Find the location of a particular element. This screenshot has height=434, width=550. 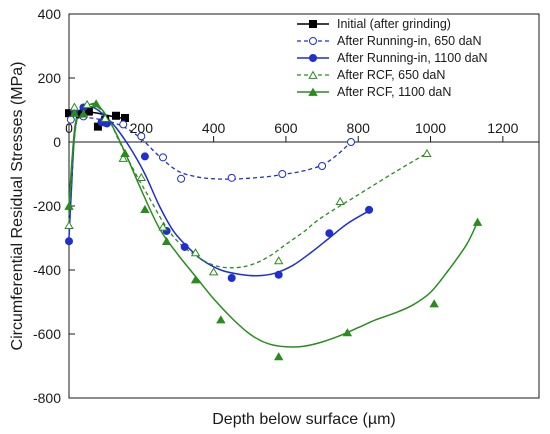

y-tick-label: -400 is located at coordinates (47, 270).